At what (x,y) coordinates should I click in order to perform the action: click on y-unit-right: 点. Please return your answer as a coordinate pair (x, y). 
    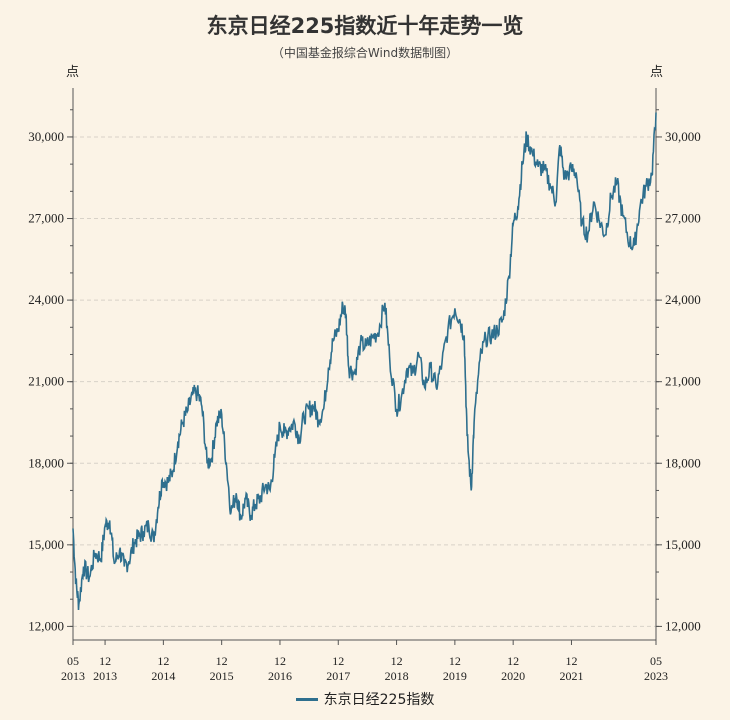
    Looking at the image, I should click on (656, 72).